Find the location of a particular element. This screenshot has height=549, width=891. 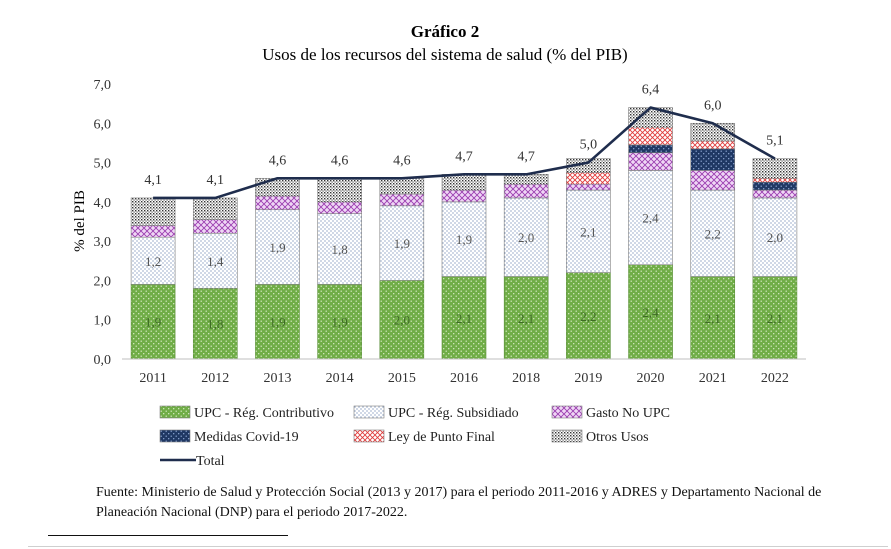

x-tick-label: 2020 is located at coordinates (651, 378).